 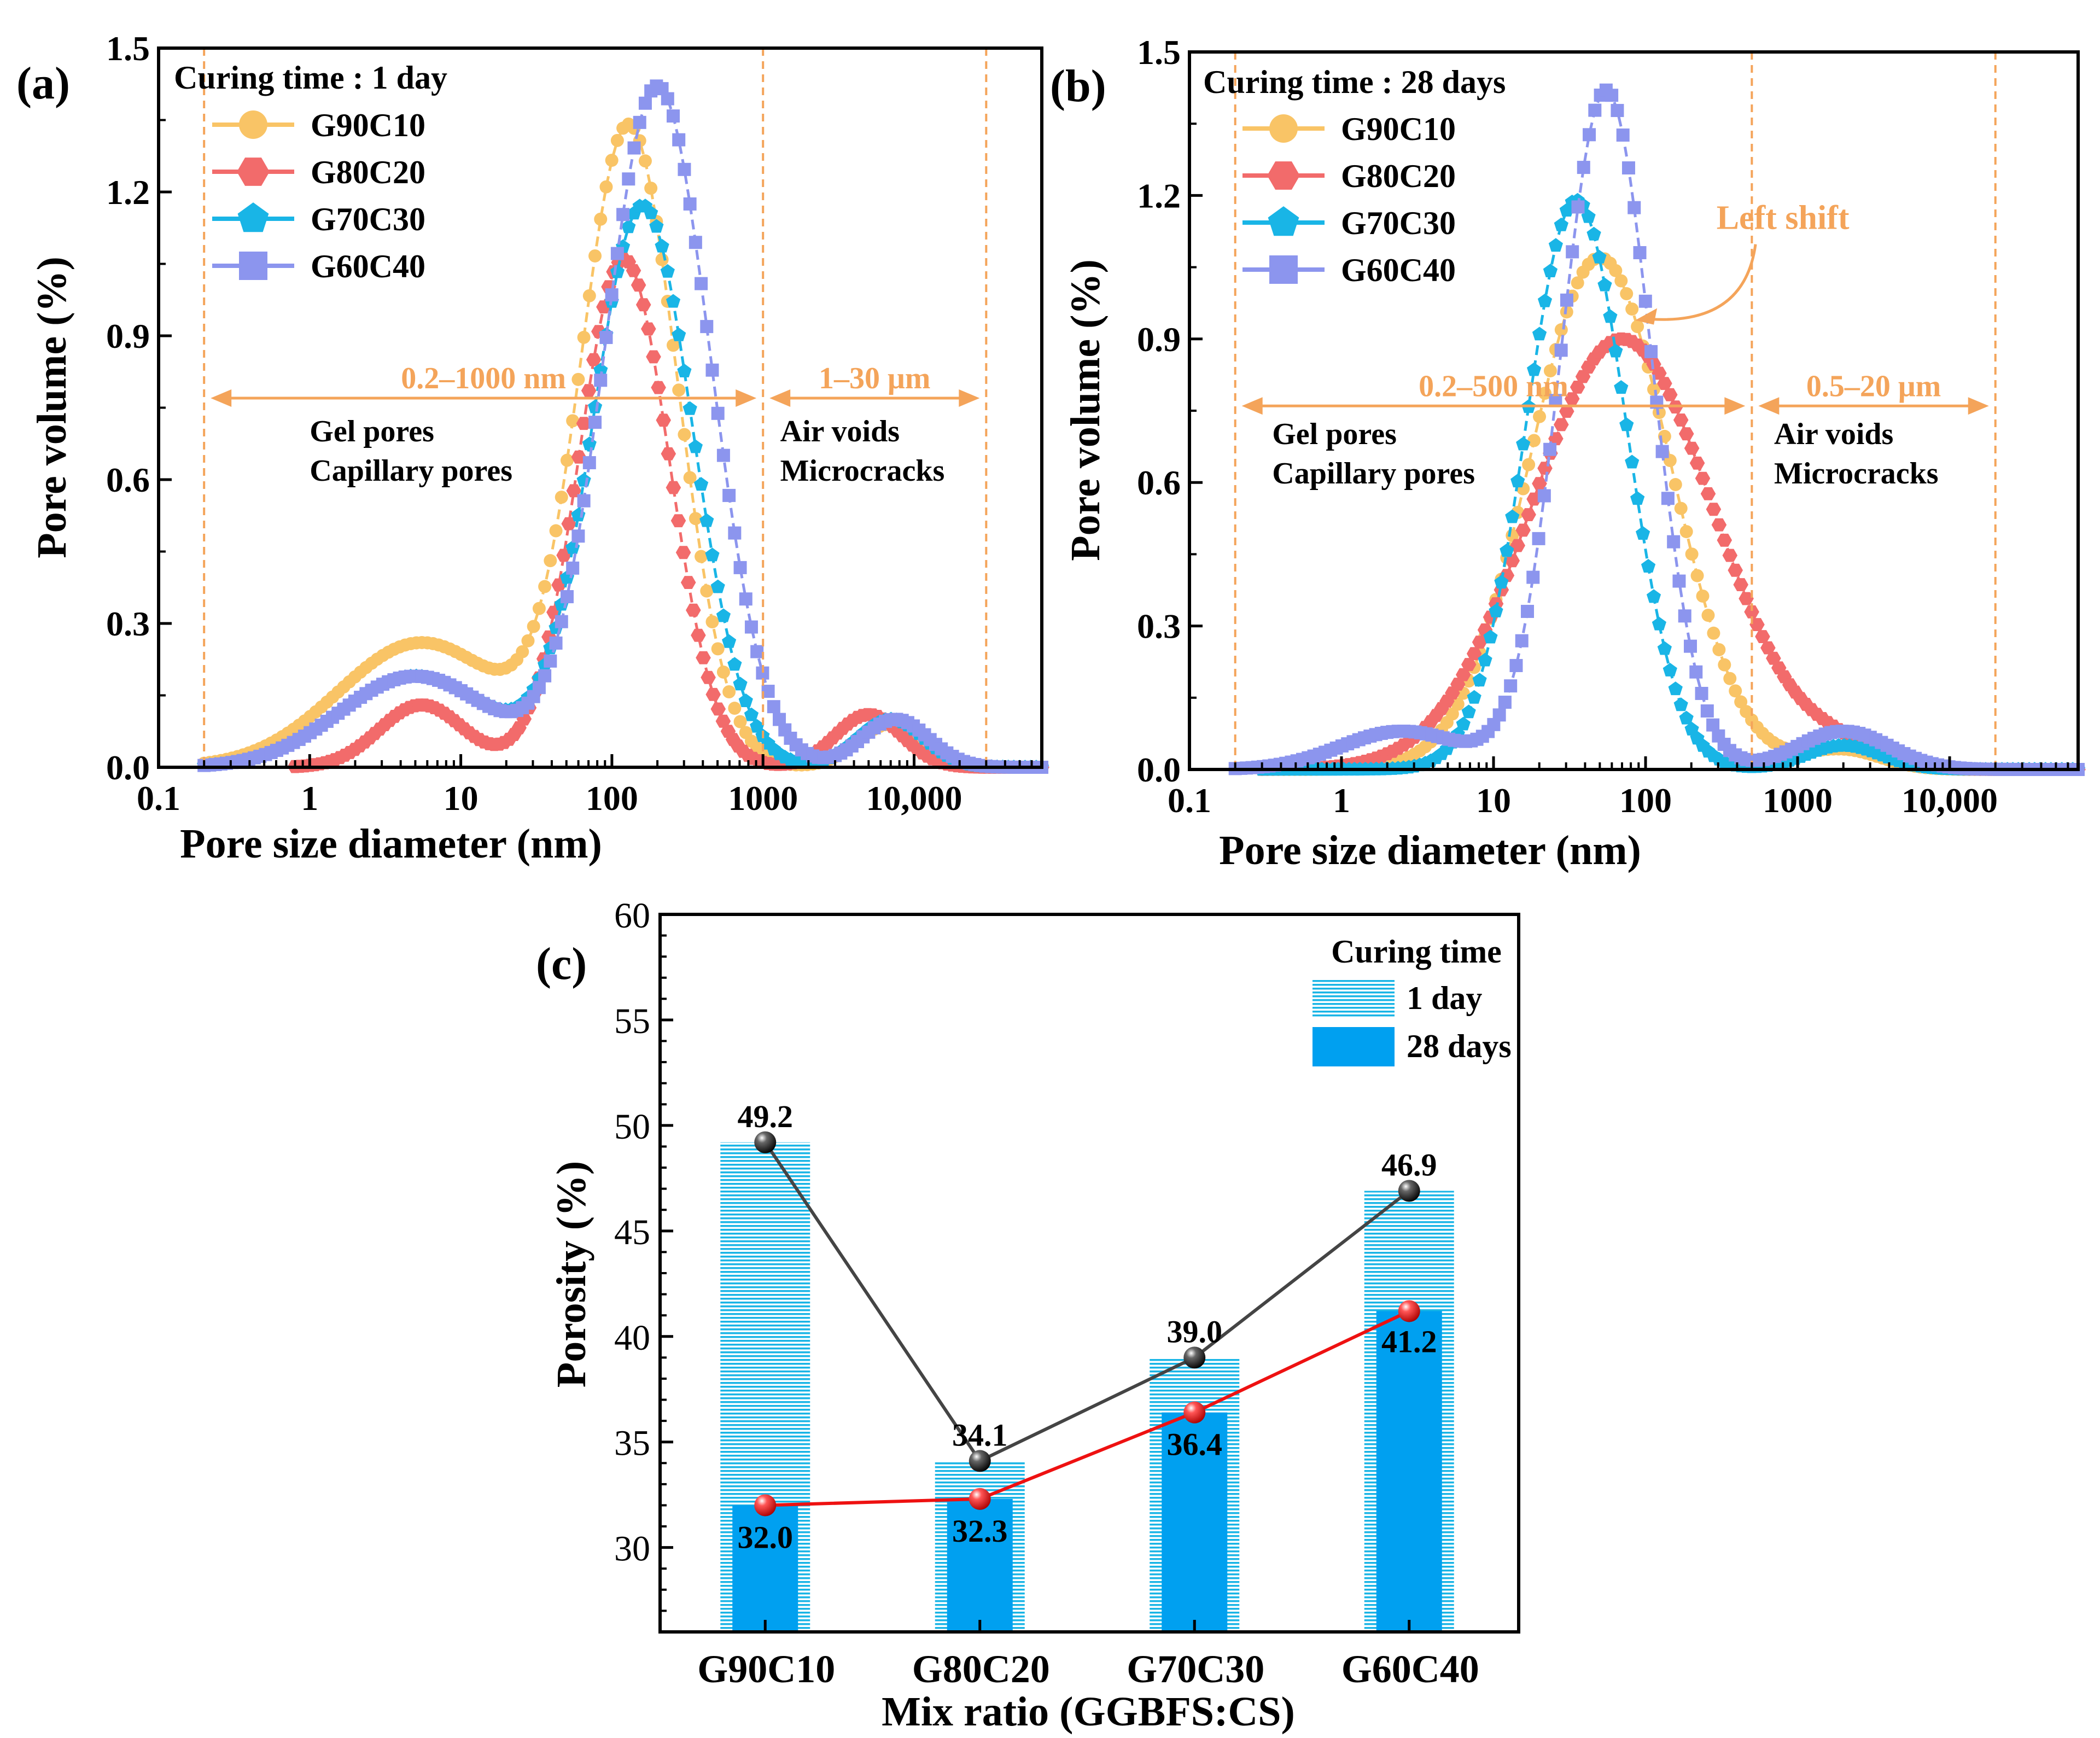 What do you see at coordinates (43, 83) in the screenshot?
I see `panel-a-label: (a)` at bounding box center [43, 83].